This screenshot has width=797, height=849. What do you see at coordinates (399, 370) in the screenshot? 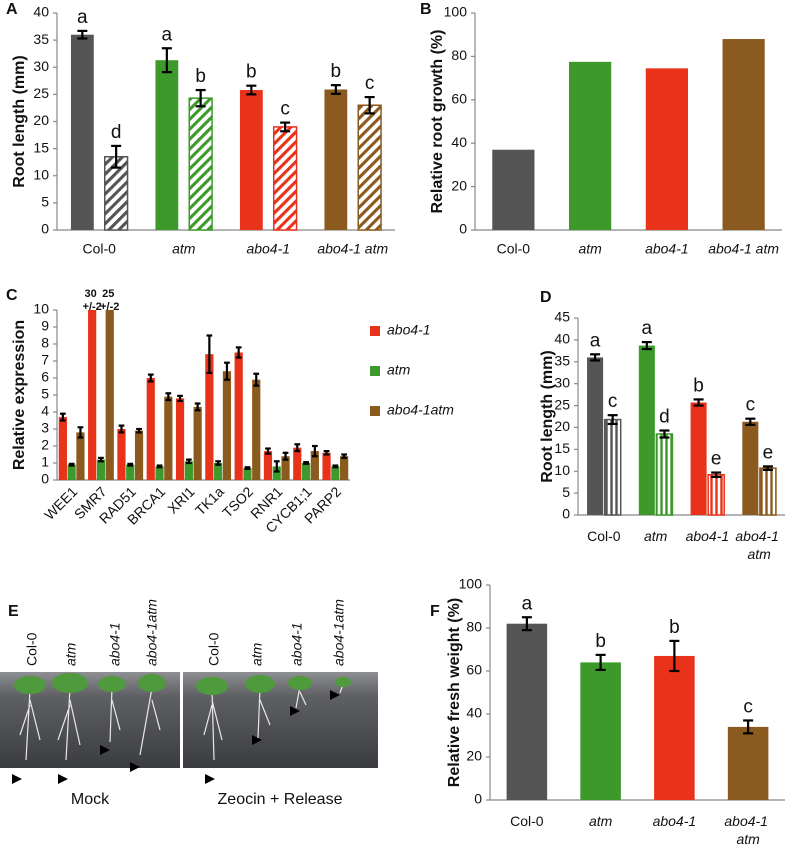
I see `legend-label: atm` at bounding box center [399, 370].